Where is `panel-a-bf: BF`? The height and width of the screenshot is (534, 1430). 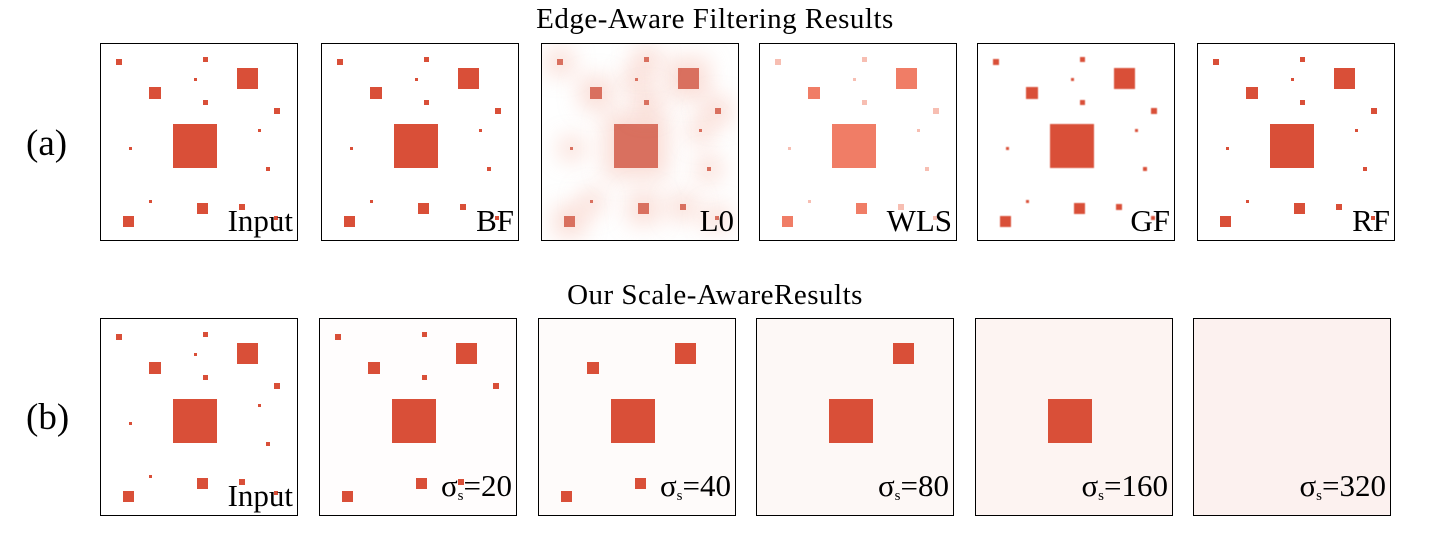
panel-a-bf: BF is located at coordinates (420, 142).